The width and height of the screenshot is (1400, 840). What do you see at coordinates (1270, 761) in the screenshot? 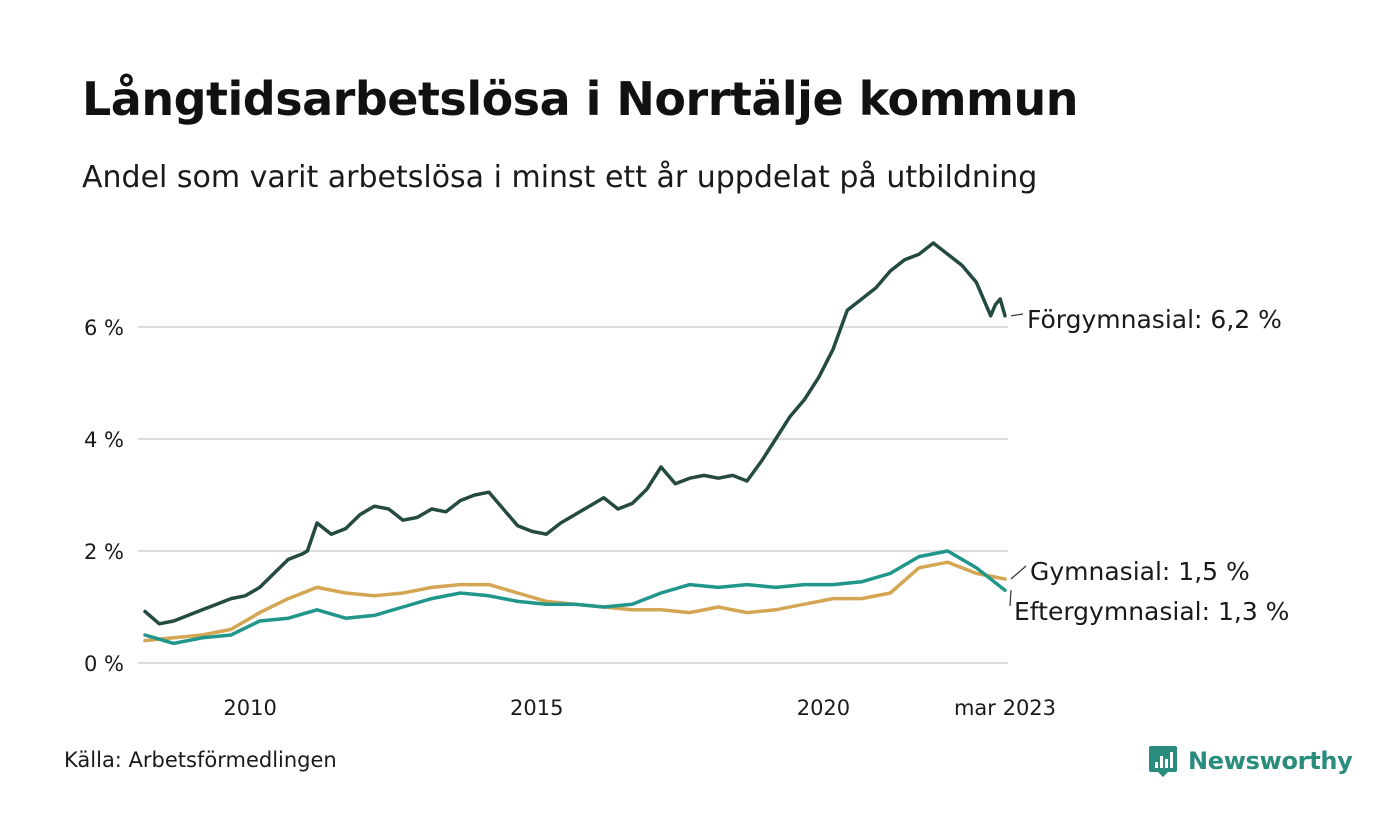
I see `brand-name: Newsworthy` at bounding box center [1270, 761].